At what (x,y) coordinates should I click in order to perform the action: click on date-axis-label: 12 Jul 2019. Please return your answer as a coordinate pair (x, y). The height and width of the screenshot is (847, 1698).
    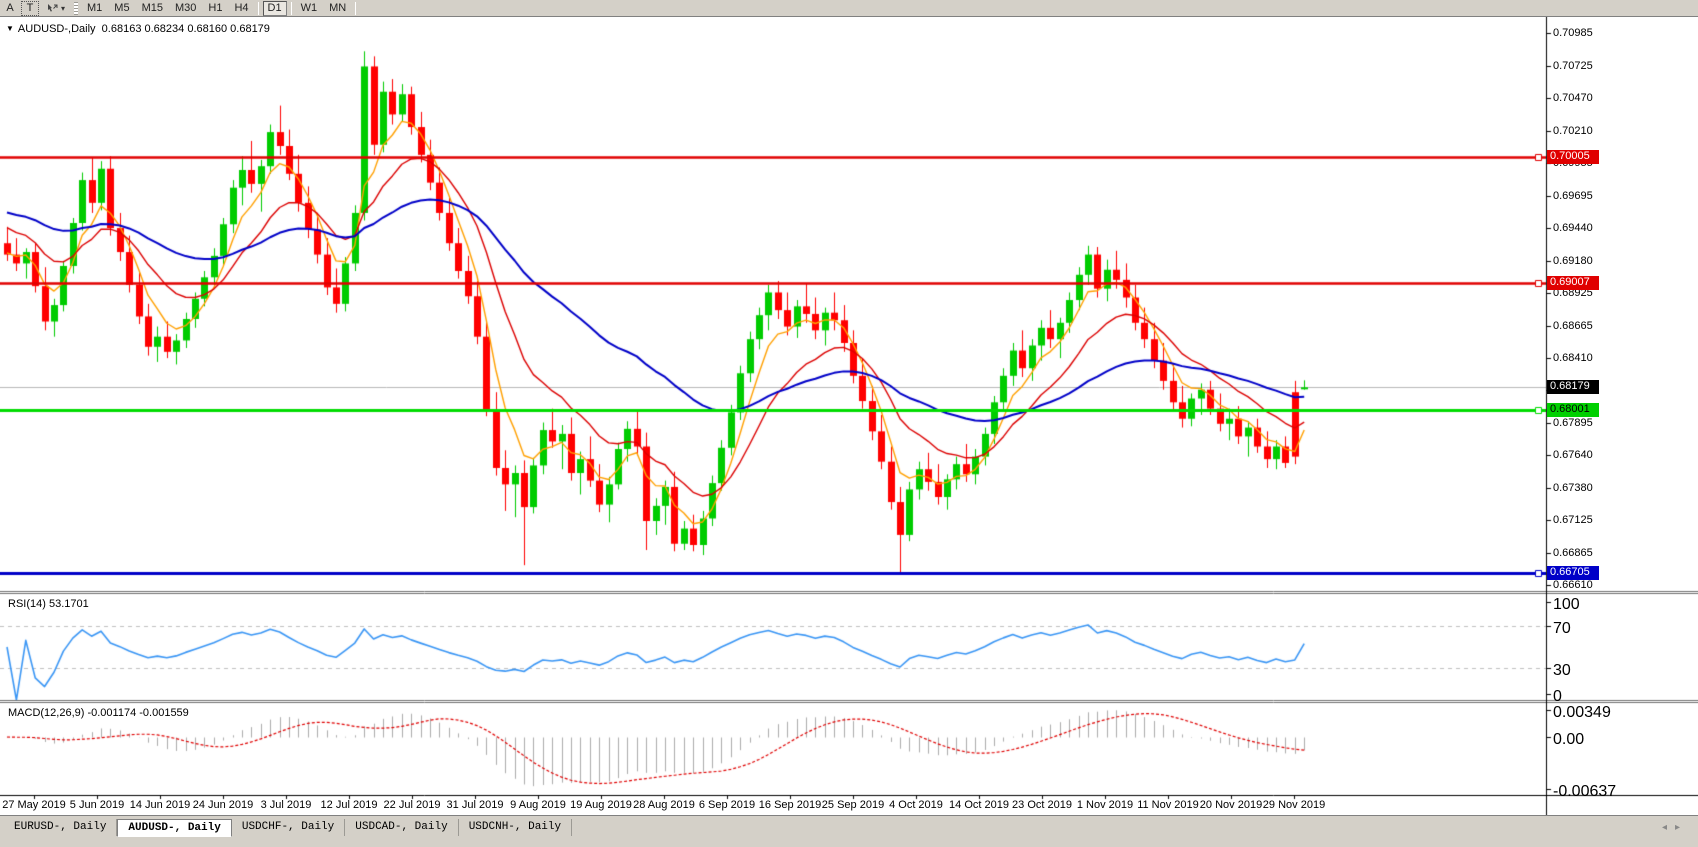
    Looking at the image, I should click on (349, 805).